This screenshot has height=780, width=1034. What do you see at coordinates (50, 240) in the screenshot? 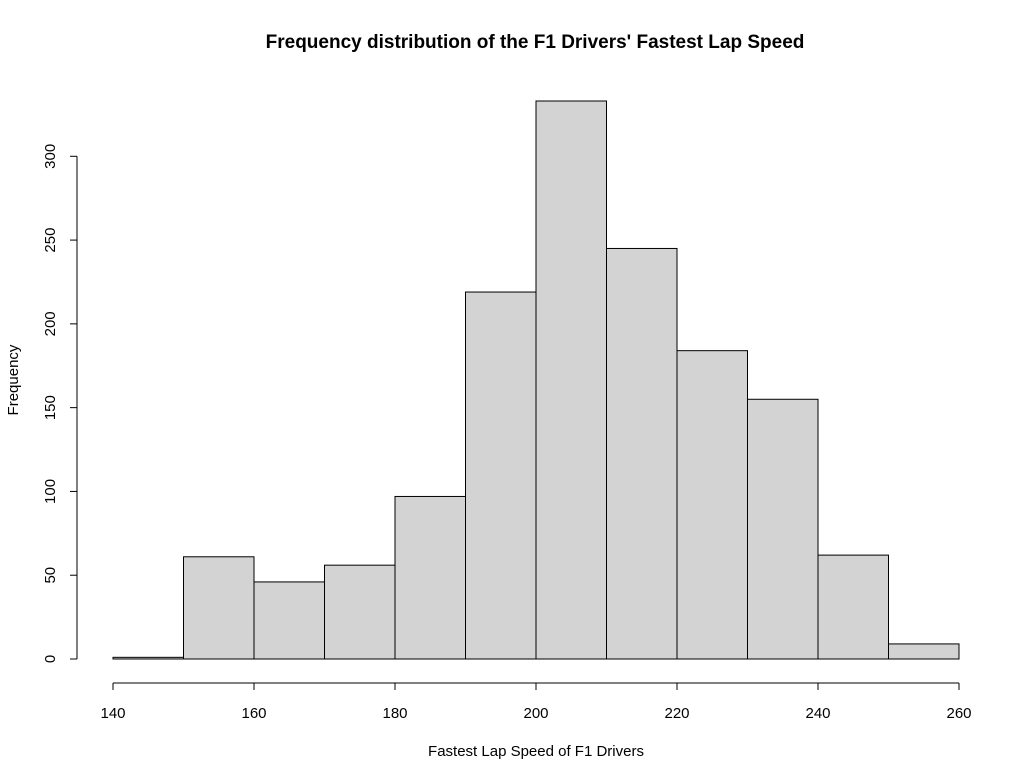
I see `y-tick-label: 250` at bounding box center [50, 240].